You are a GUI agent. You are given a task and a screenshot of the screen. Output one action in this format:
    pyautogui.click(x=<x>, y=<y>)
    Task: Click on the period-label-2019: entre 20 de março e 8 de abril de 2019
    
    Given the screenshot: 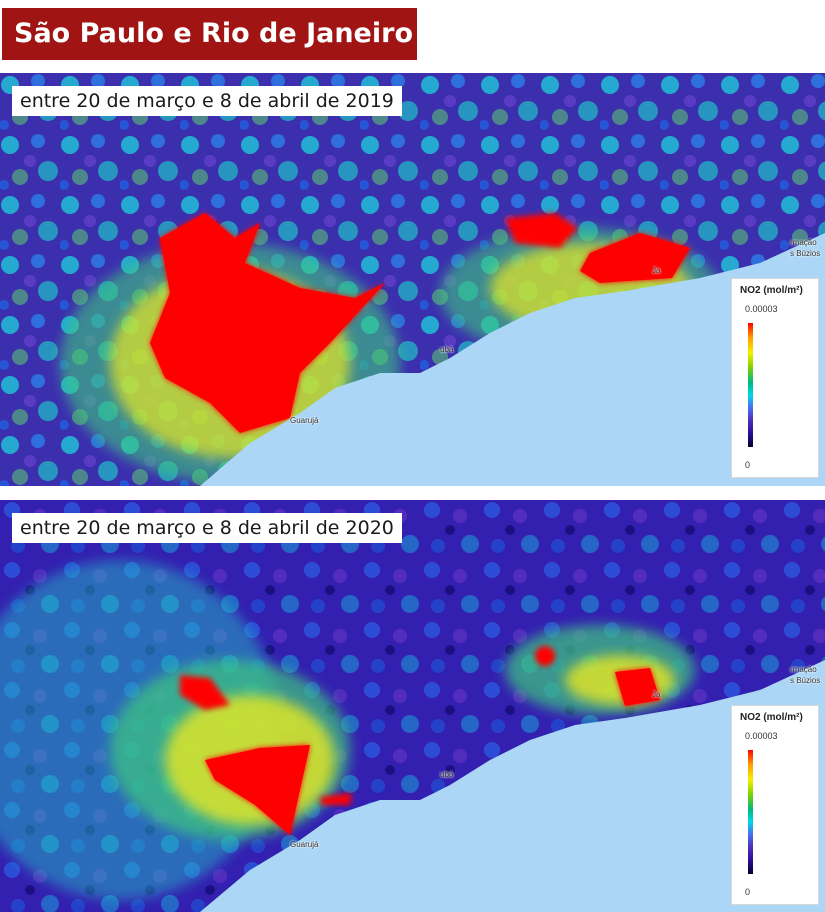 What is the action you would take?
    pyautogui.click(x=207, y=101)
    